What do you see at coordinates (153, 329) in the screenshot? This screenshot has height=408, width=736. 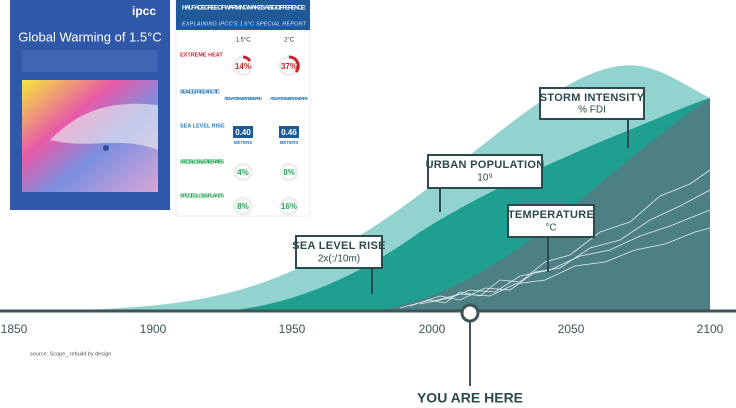 I see `year-label: 1900` at bounding box center [153, 329].